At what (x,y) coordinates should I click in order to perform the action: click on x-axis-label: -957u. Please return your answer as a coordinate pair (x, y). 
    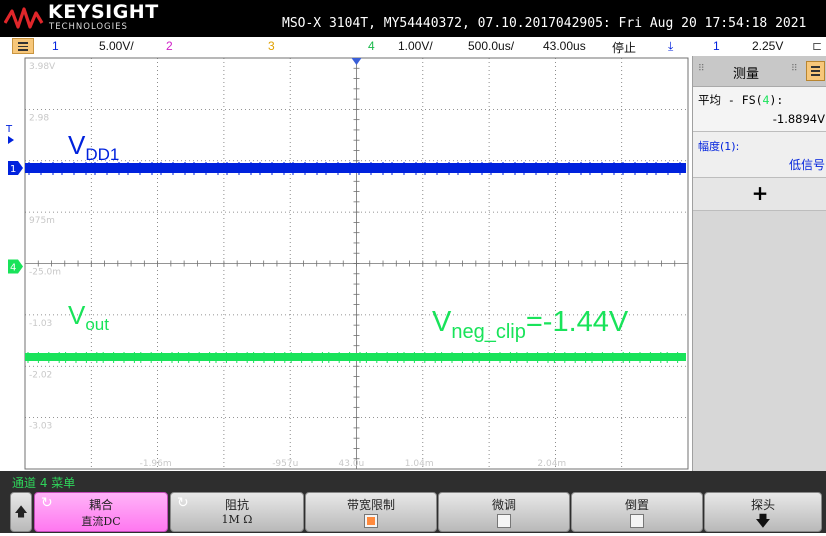
    Looking at the image, I should click on (285, 464).